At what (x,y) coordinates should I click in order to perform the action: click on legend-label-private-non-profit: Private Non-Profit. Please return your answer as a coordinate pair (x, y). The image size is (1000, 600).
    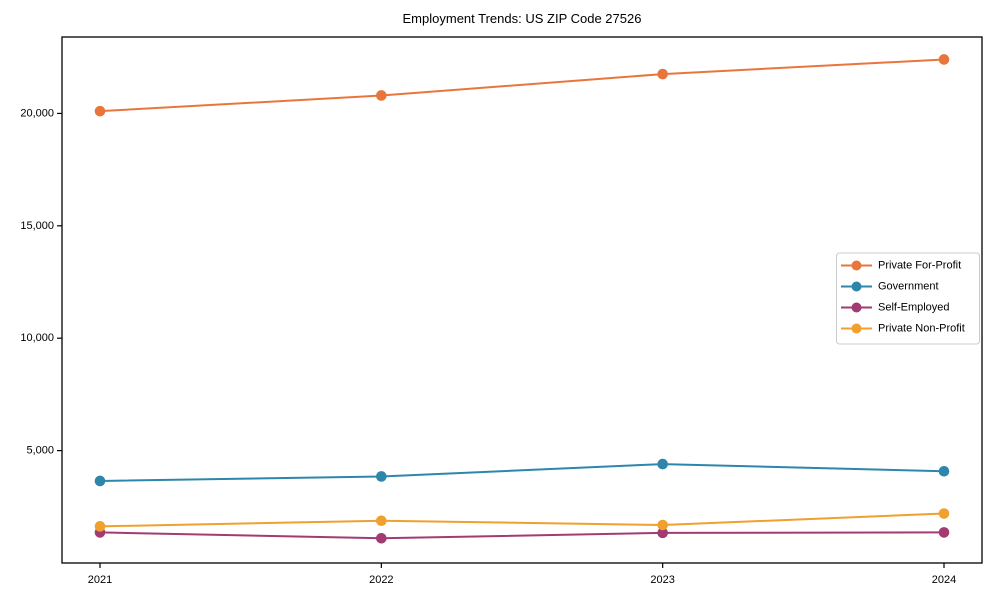
    Looking at the image, I should click on (921, 329).